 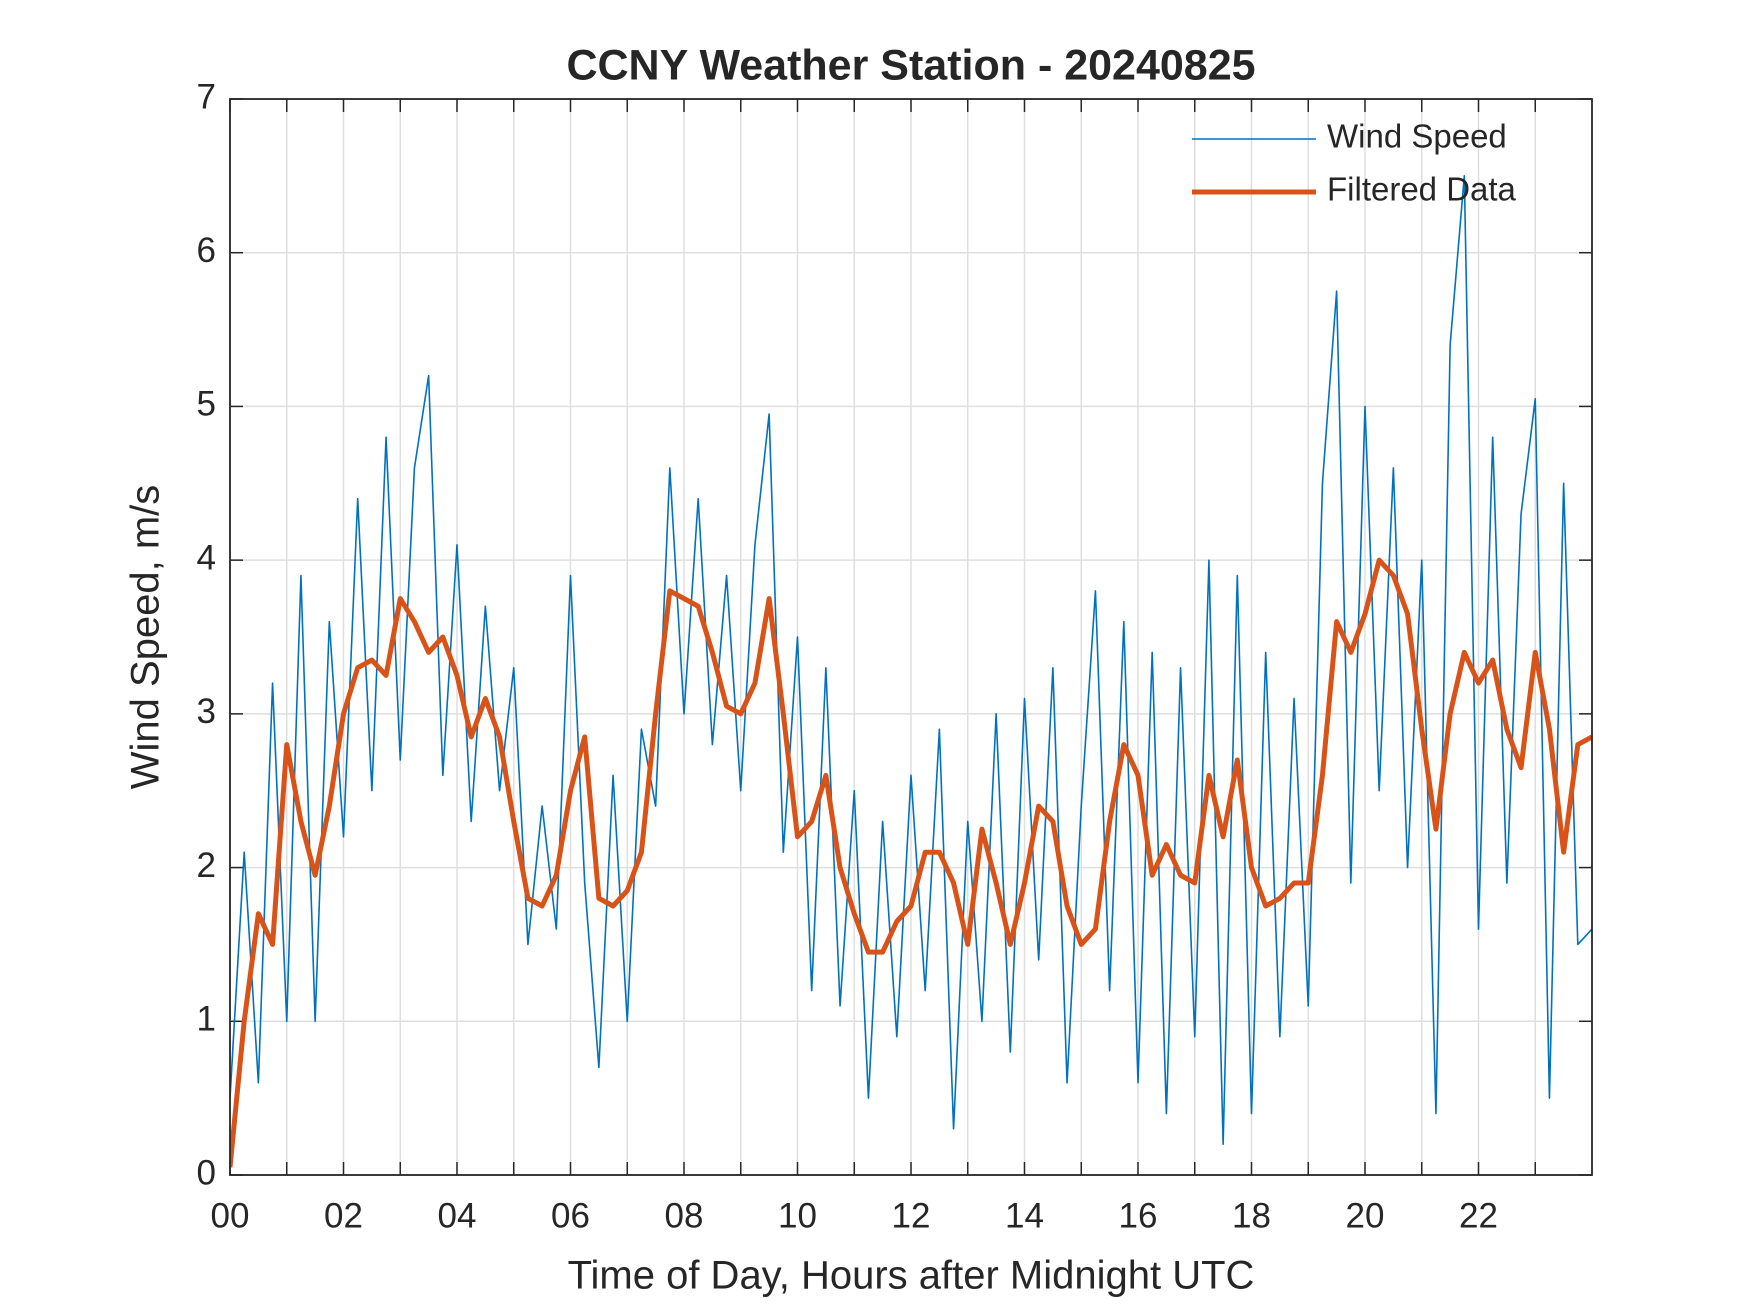 I want to click on x-tick-label: 02, so click(x=343, y=1215).